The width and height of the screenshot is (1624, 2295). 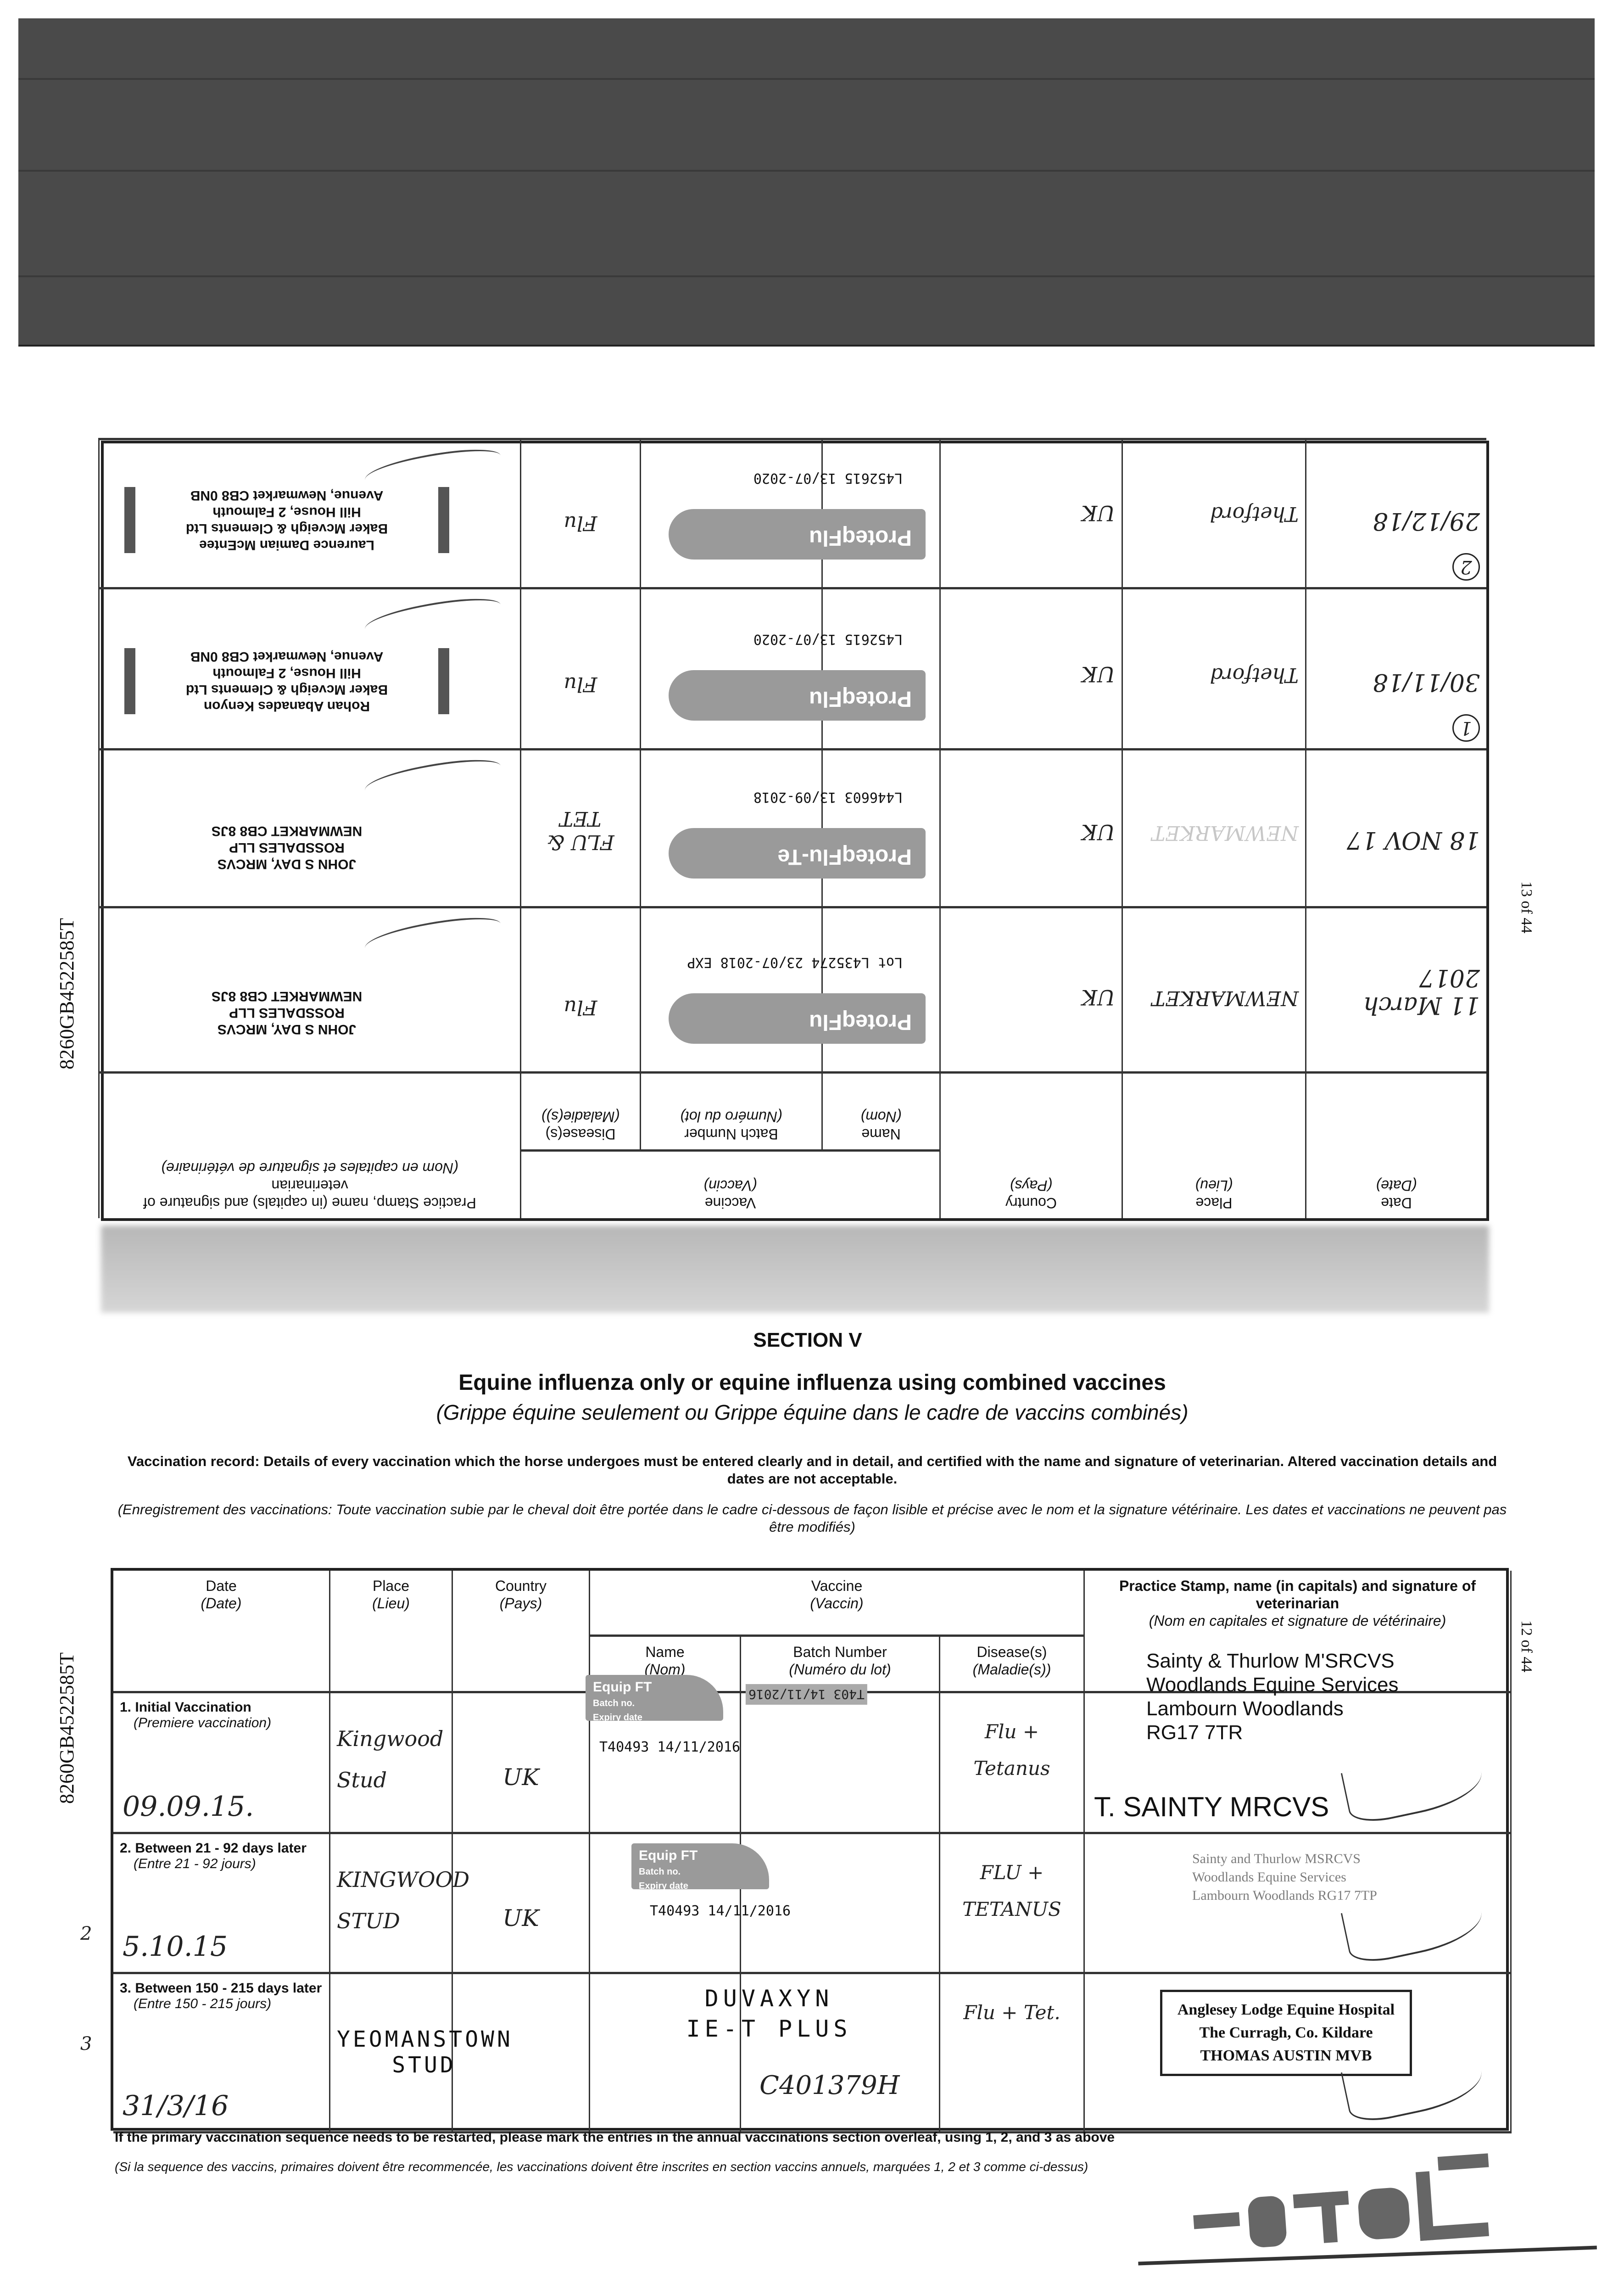 What do you see at coordinates (67, 1728) in the screenshot?
I see `passport-id-lower: 8260GB4522585T` at bounding box center [67, 1728].